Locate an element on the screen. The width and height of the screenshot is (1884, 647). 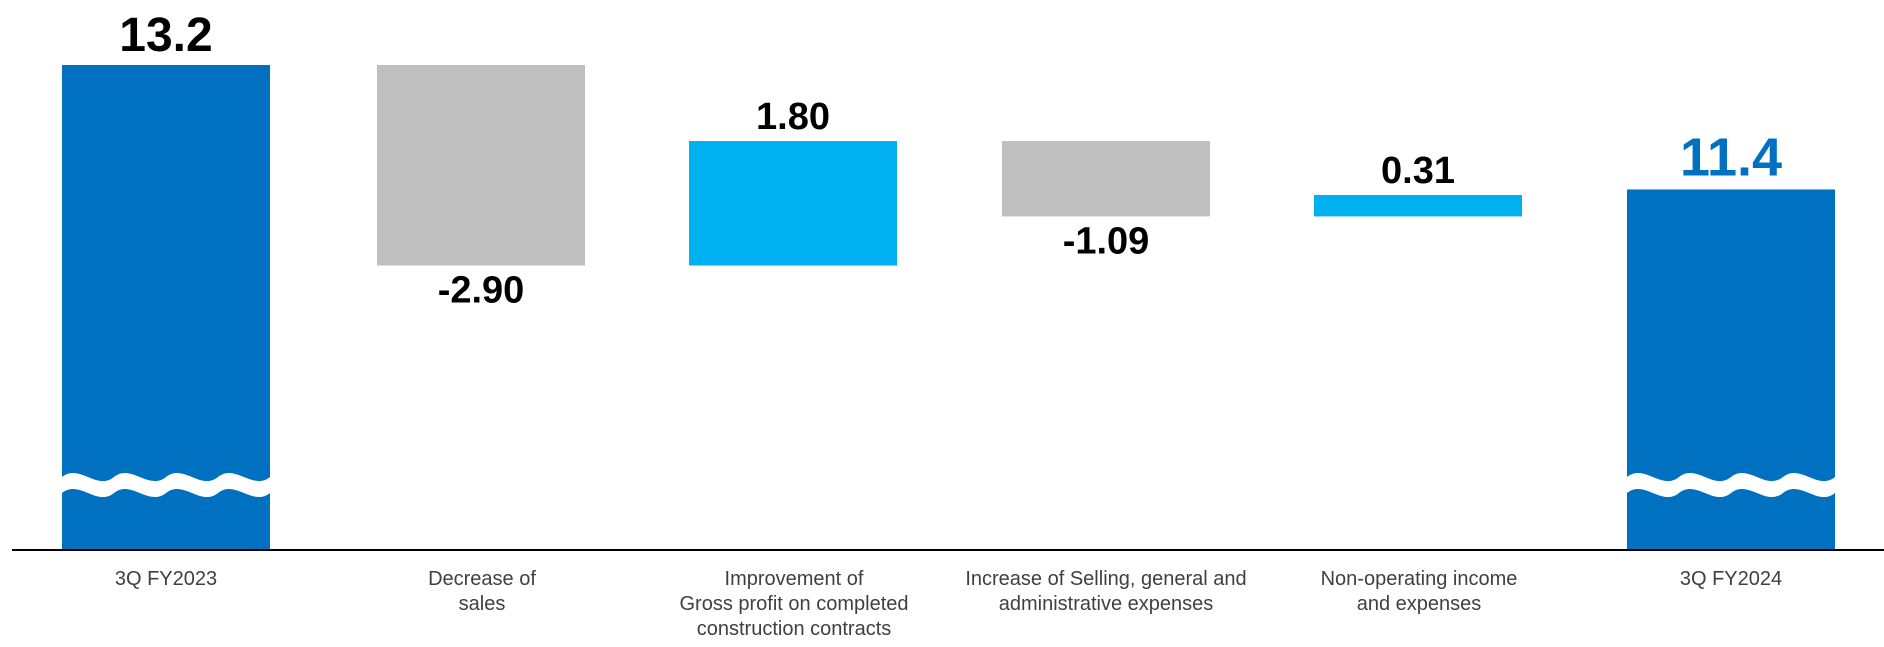
value-label-sga-expenses: -1.09 is located at coordinates (1106, 241).